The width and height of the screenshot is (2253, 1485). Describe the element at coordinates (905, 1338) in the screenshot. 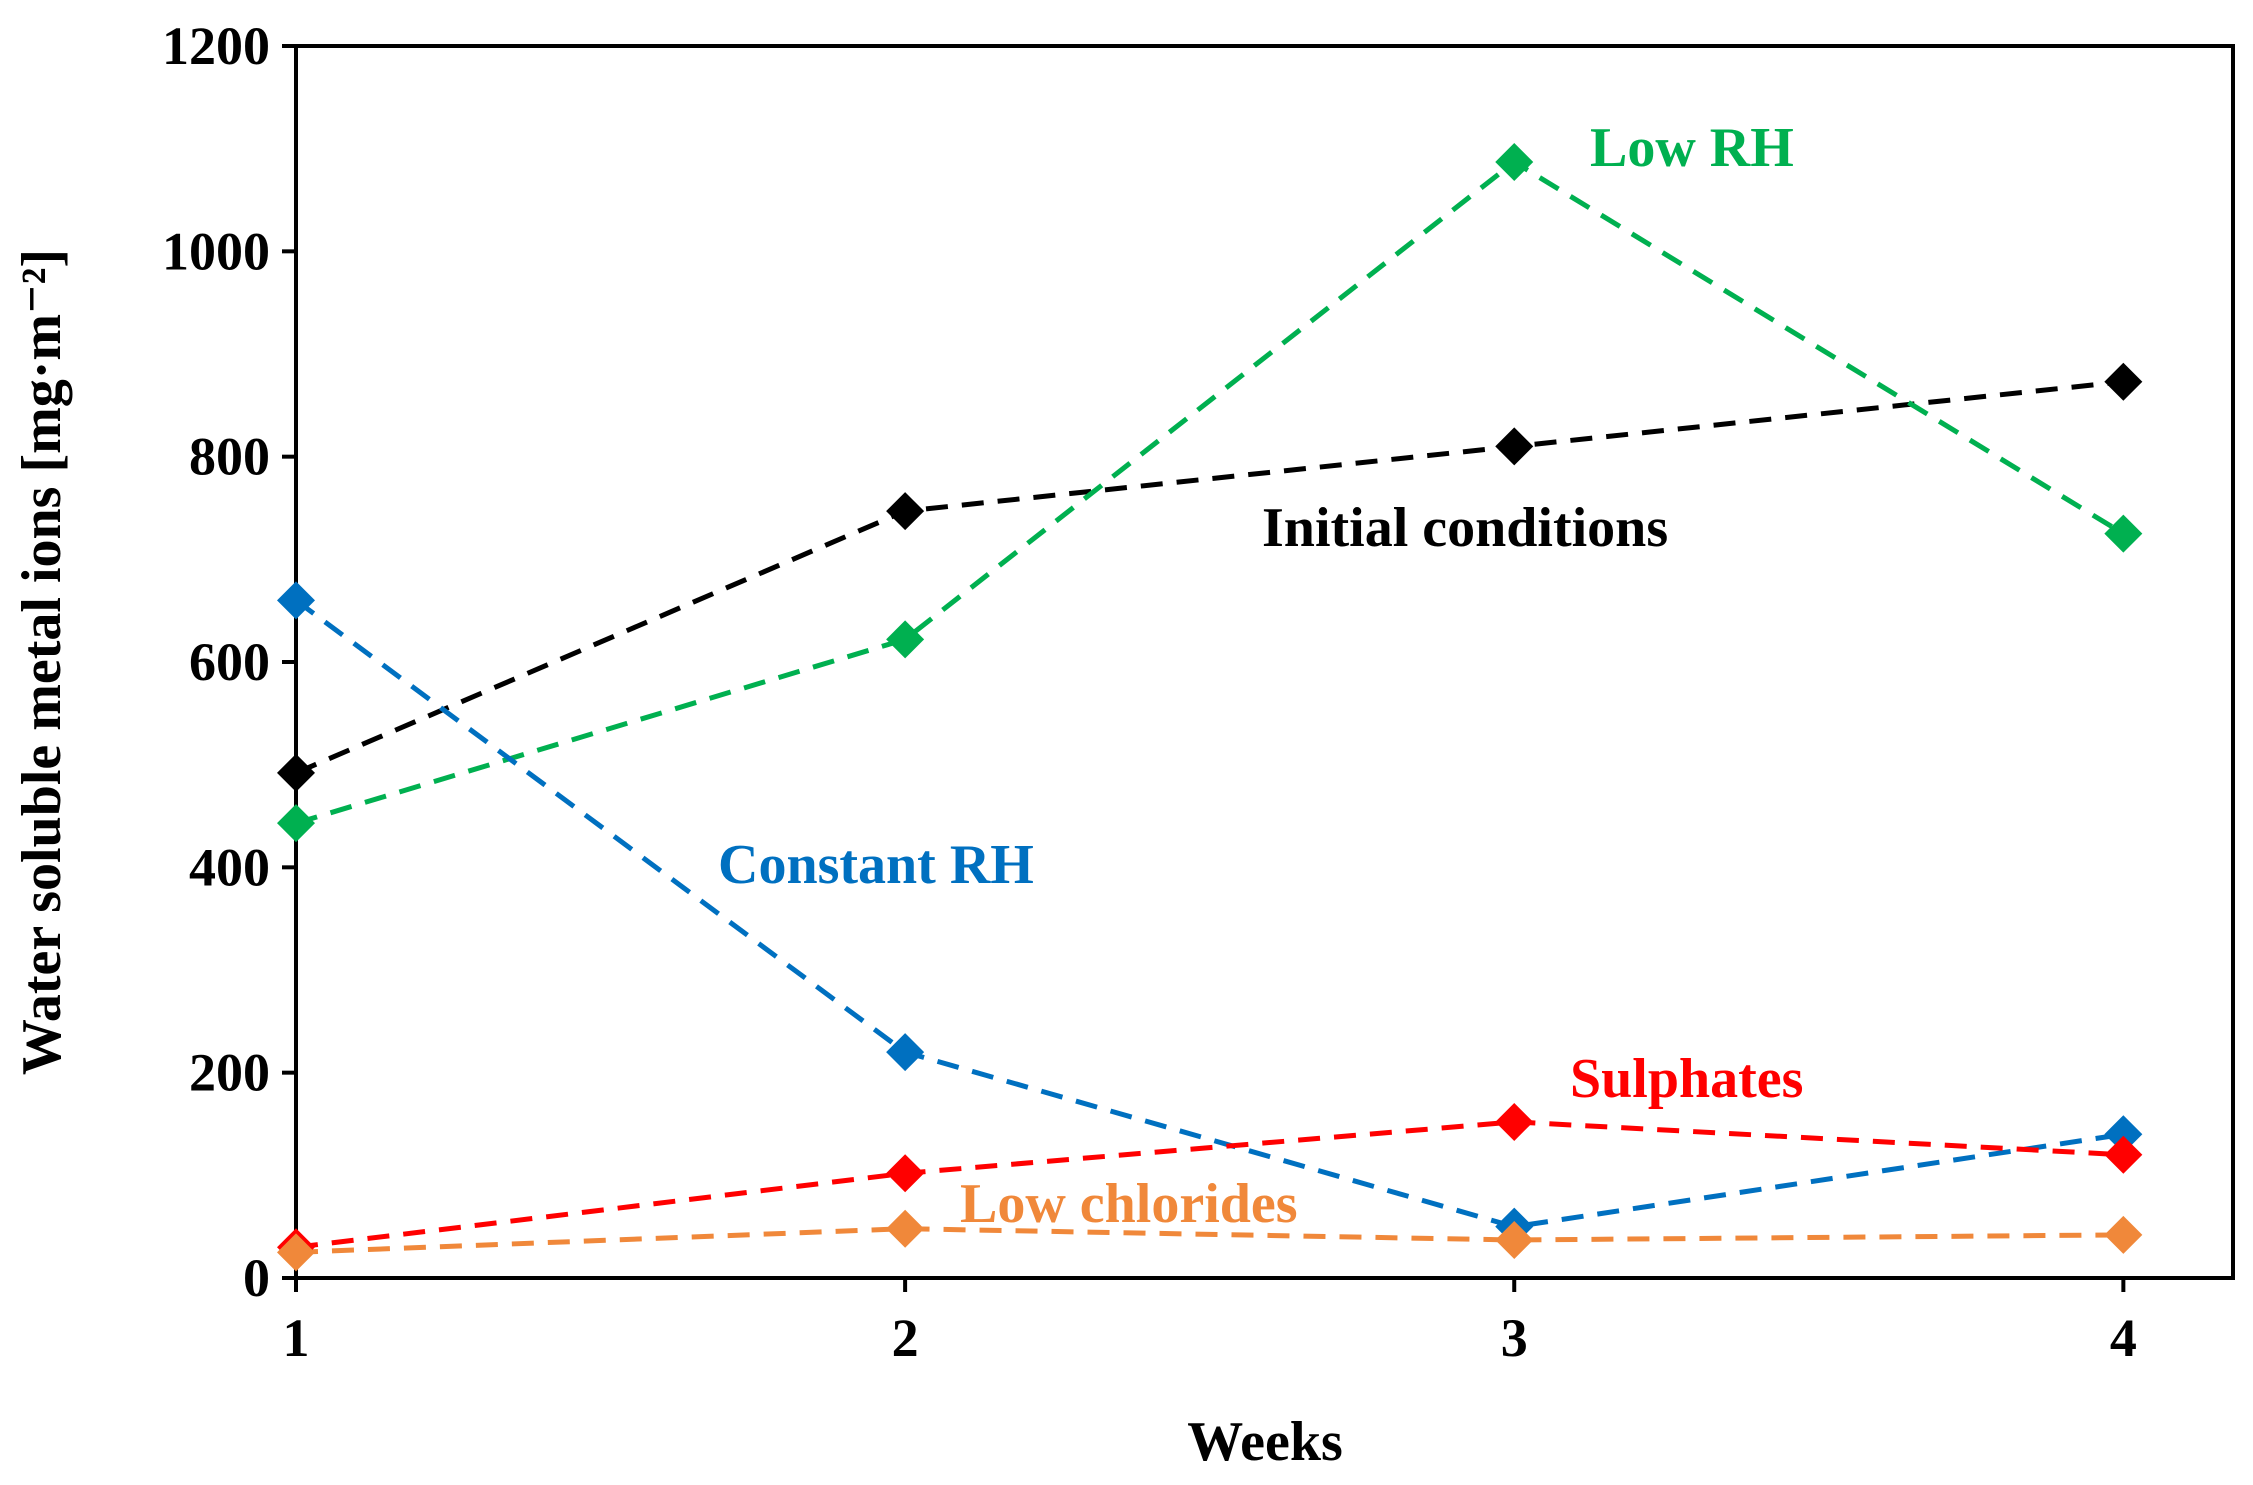

I see `x-tick-label: 2` at that location.